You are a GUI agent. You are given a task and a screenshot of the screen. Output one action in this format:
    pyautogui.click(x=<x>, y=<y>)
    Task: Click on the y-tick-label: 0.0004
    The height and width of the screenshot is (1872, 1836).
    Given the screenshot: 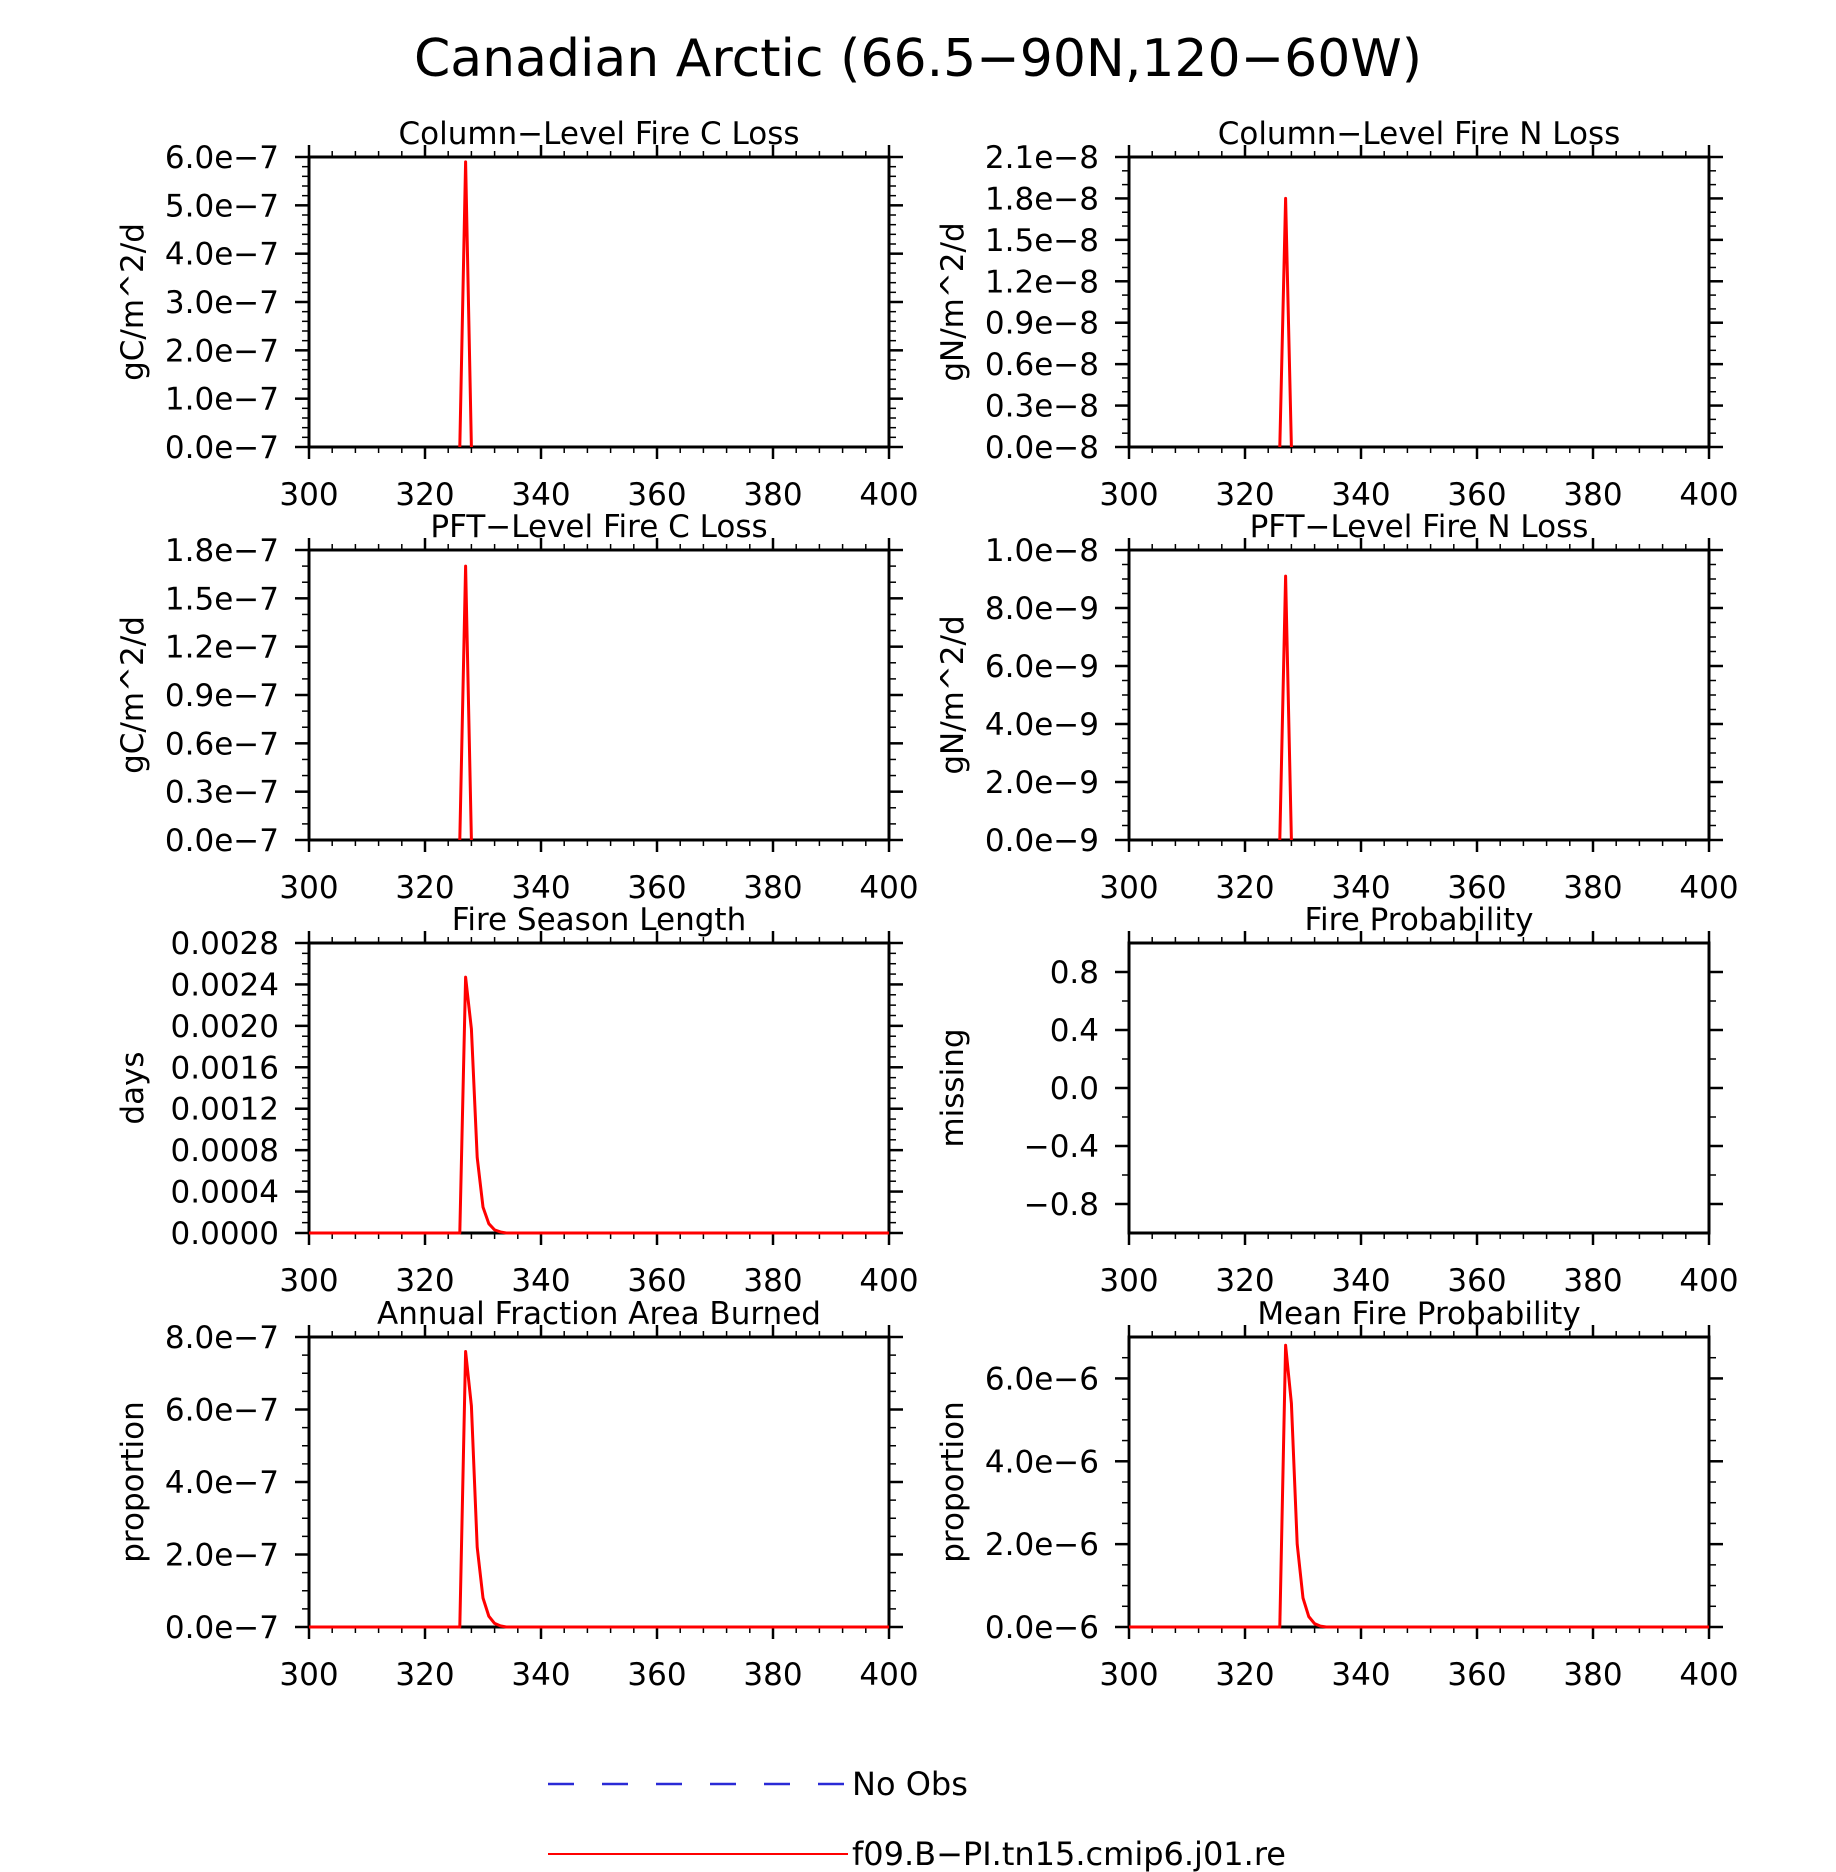 What is the action you would take?
    pyautogui.click(x=225, y=1193)
    